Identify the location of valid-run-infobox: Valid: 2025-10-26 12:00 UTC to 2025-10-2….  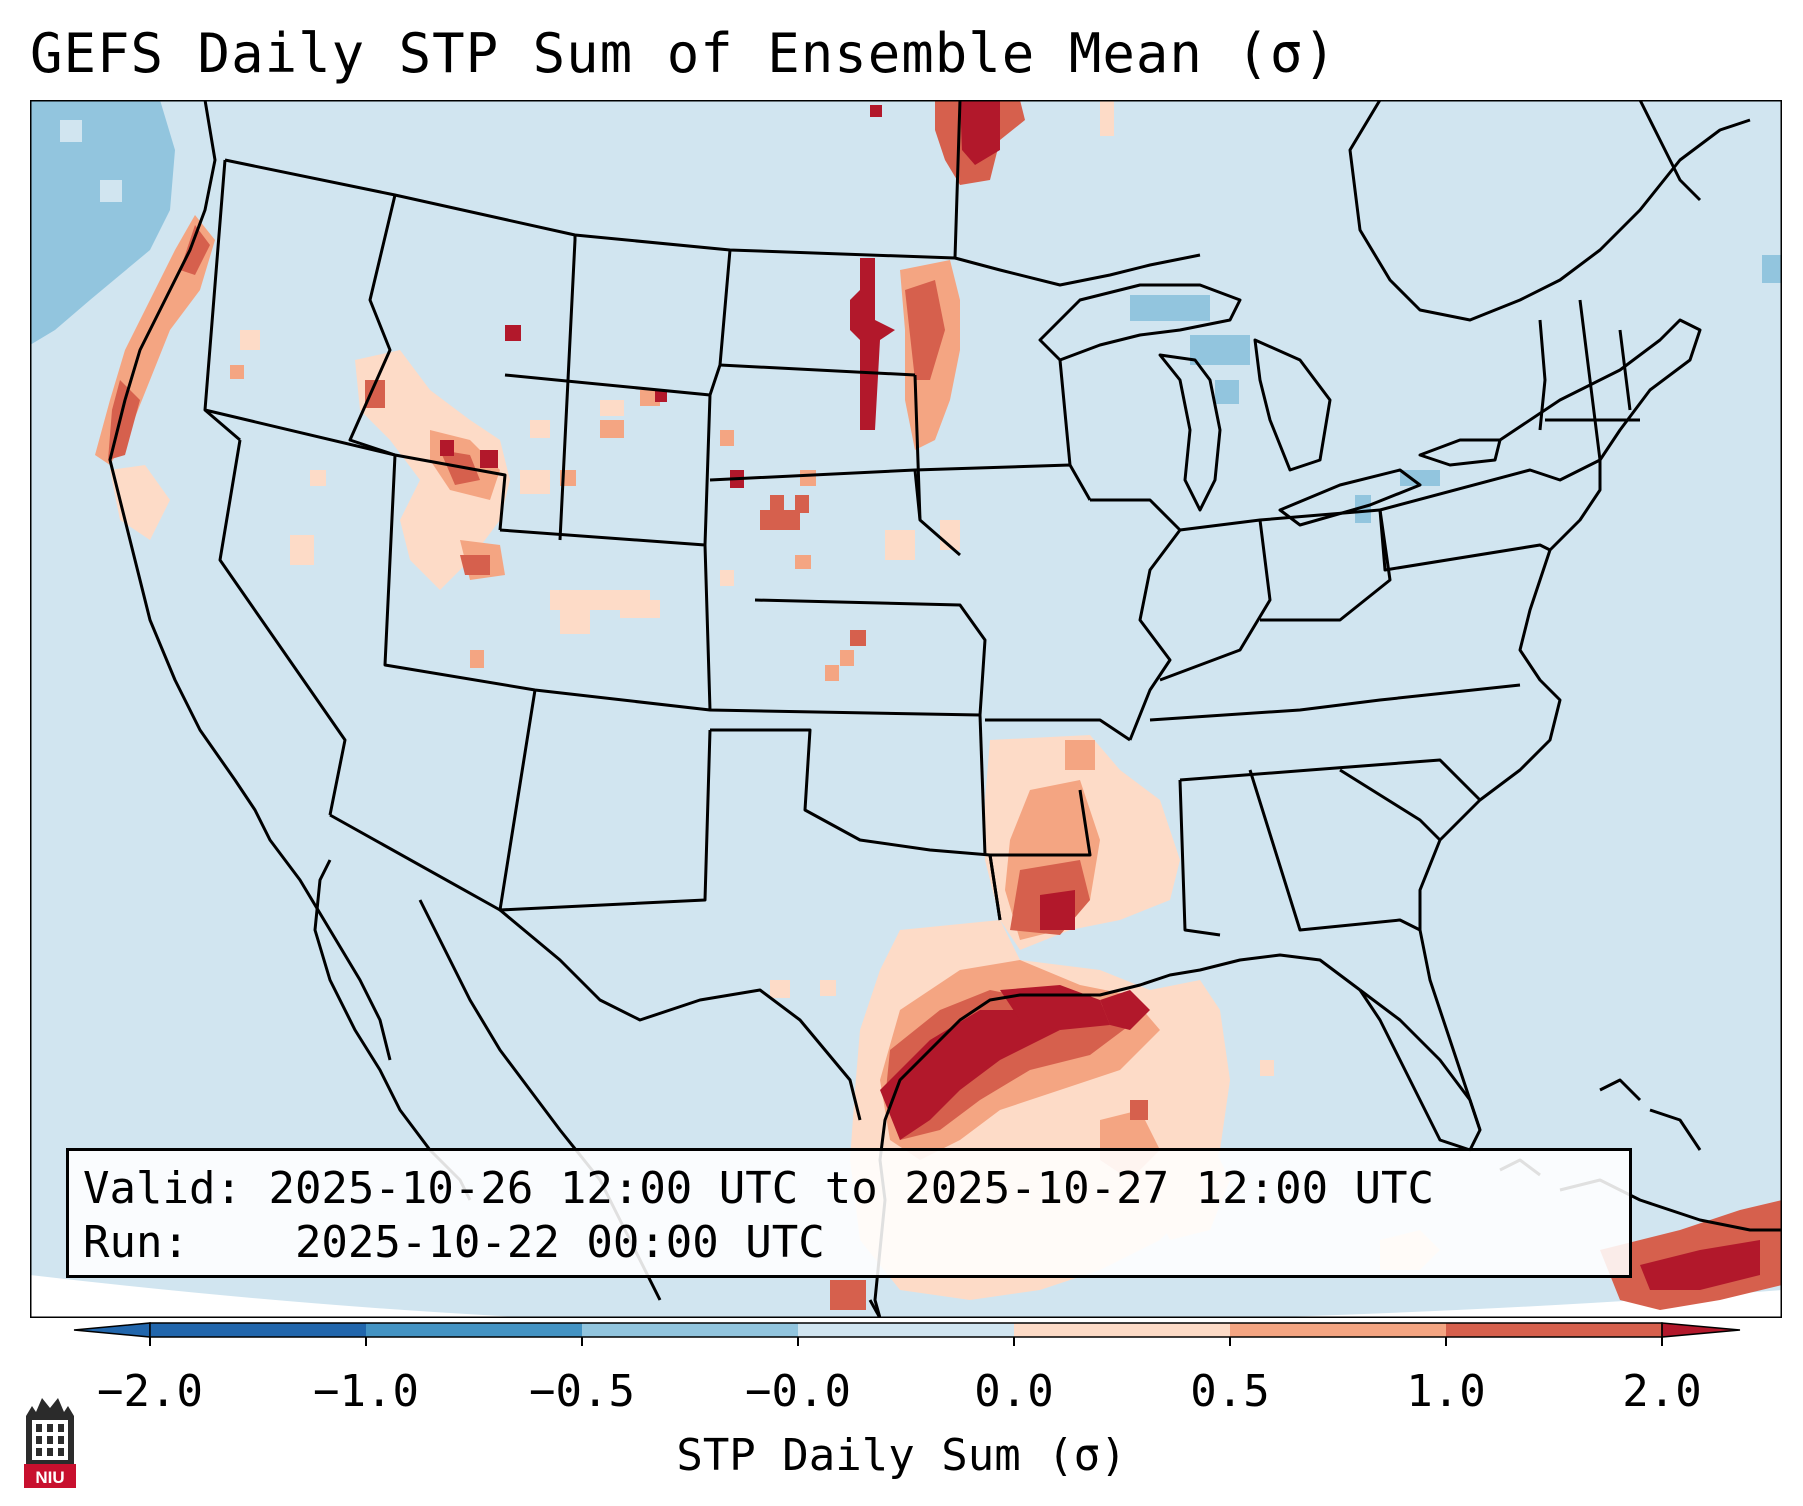
(849, 1213).